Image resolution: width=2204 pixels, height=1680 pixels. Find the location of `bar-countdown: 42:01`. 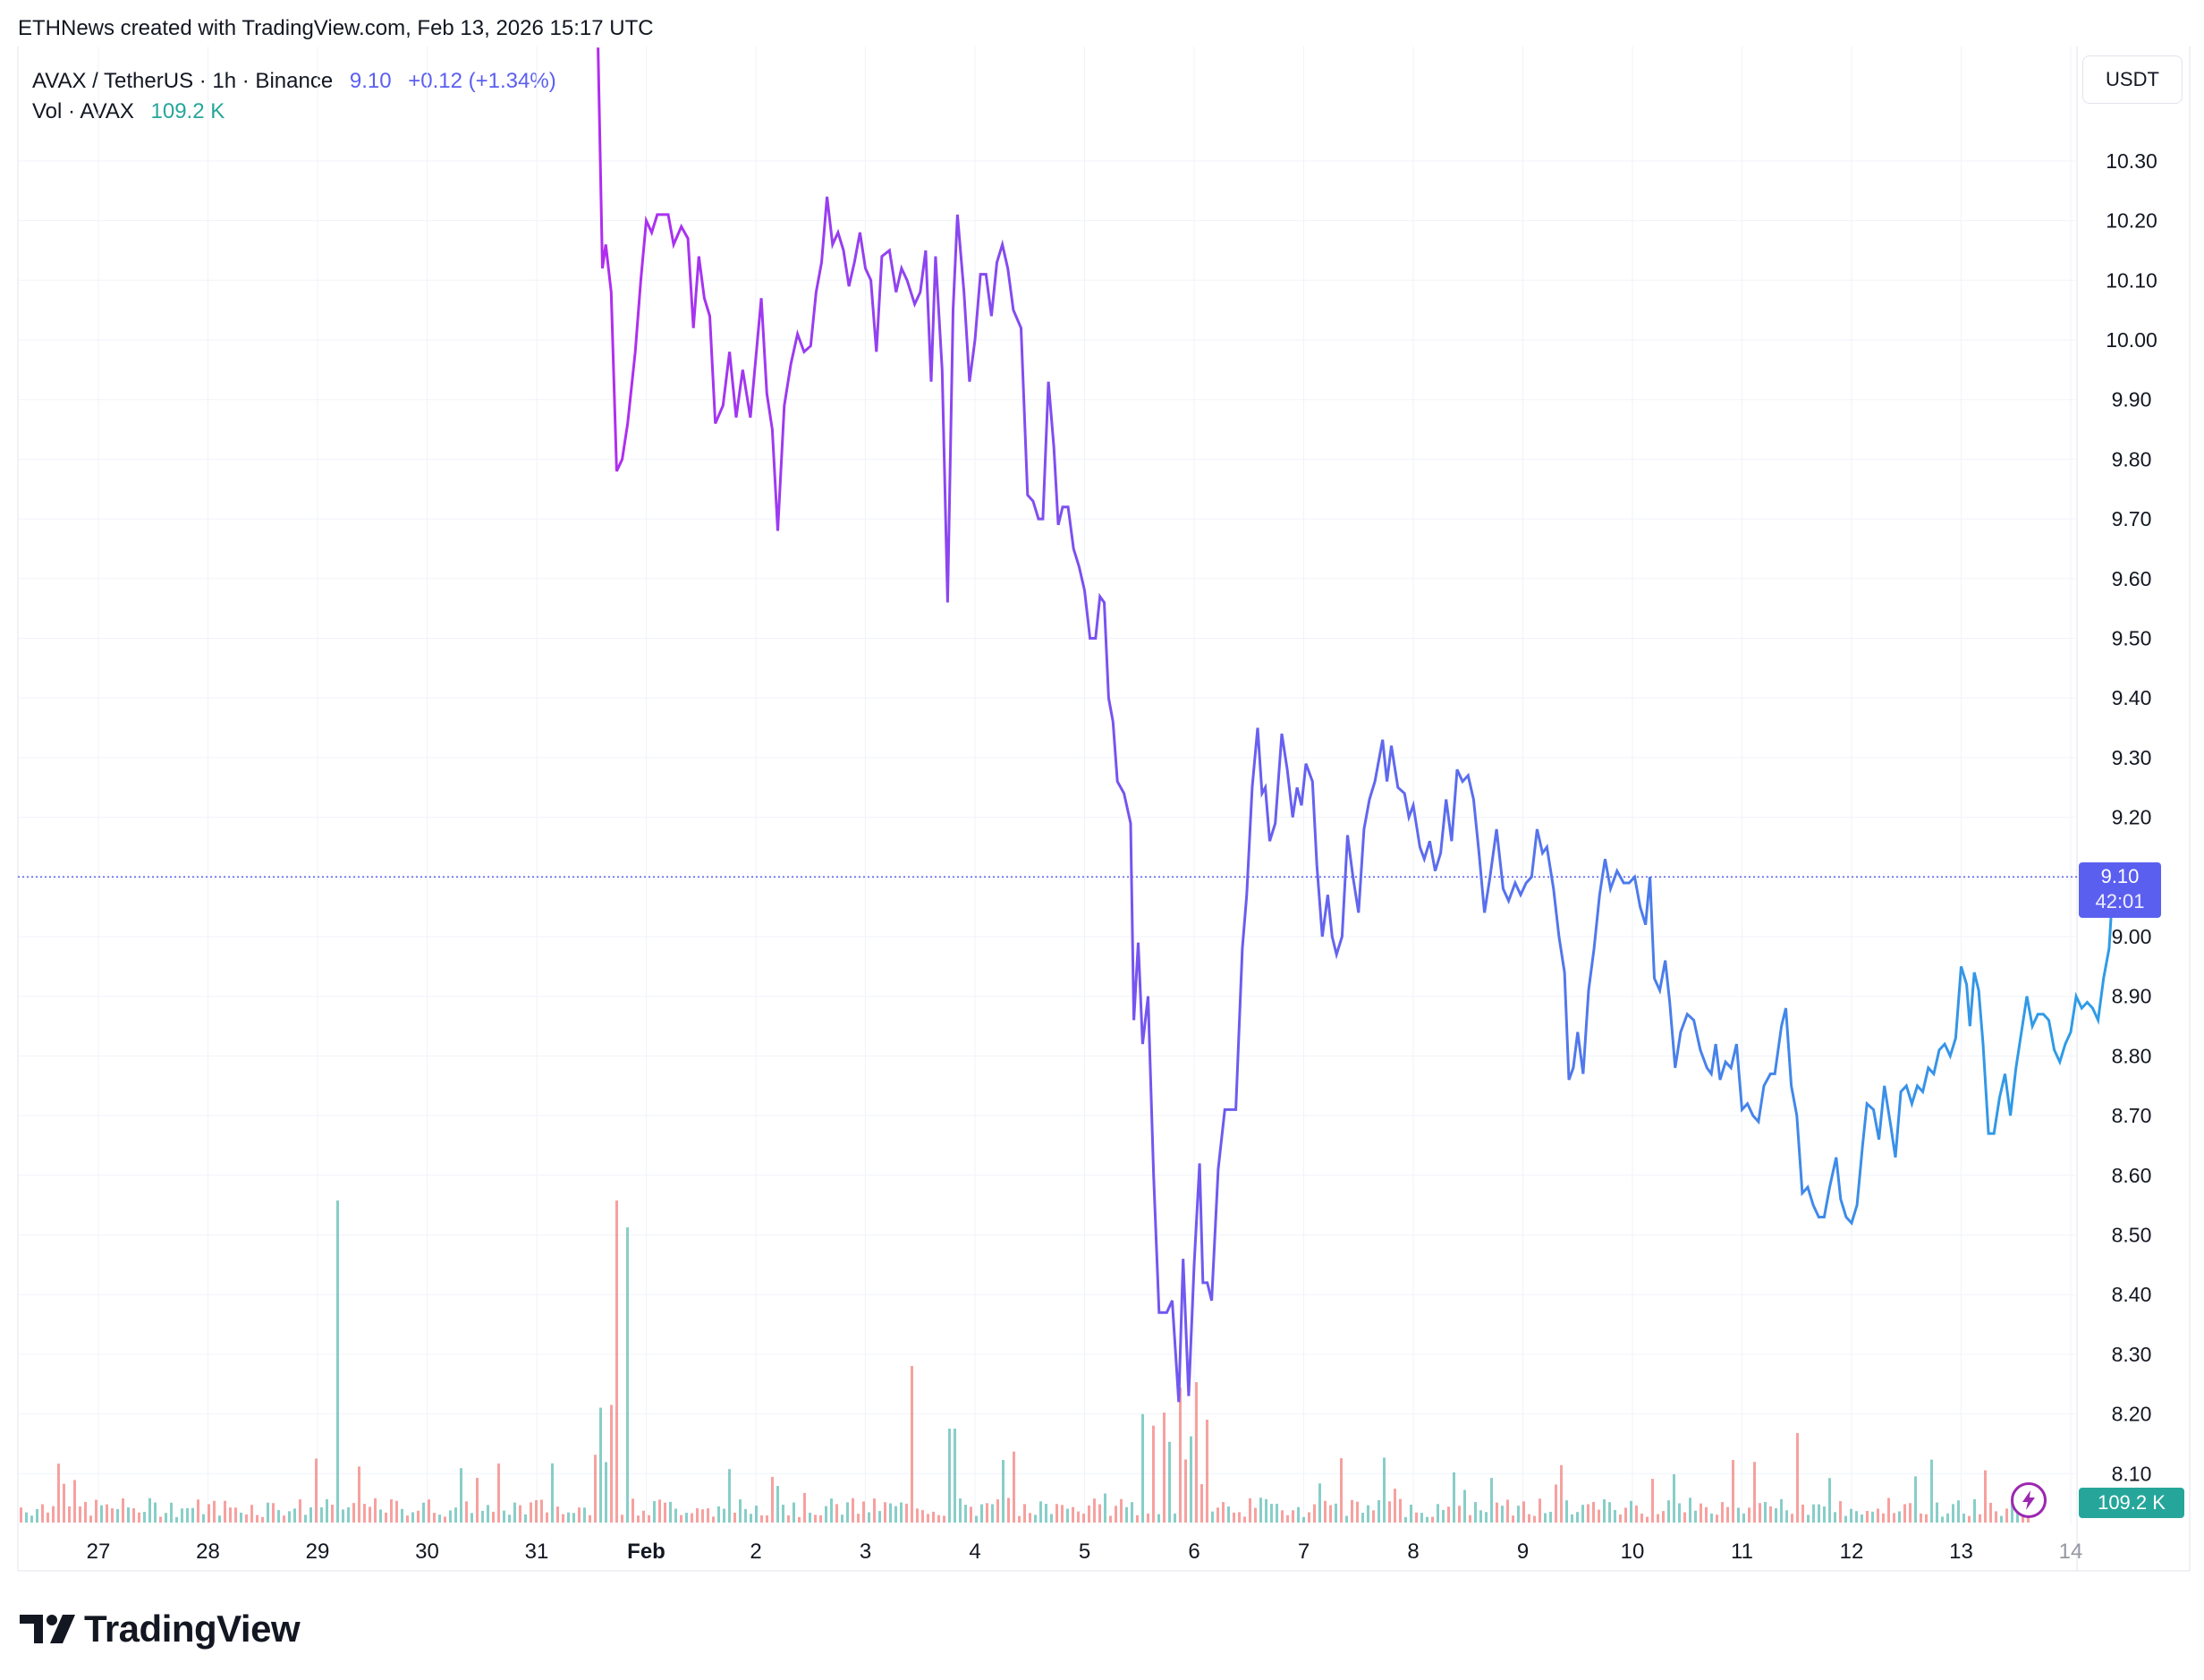

bar-countdown: 42:01 is located at coordinates (2120, 901).